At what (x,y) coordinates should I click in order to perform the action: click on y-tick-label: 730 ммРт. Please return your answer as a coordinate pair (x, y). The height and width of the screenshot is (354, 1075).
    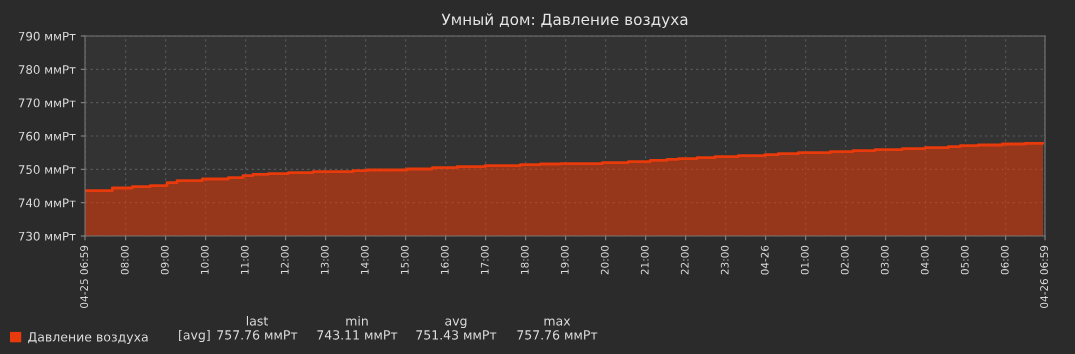
    Looking at the image, I should click on (47, 236).